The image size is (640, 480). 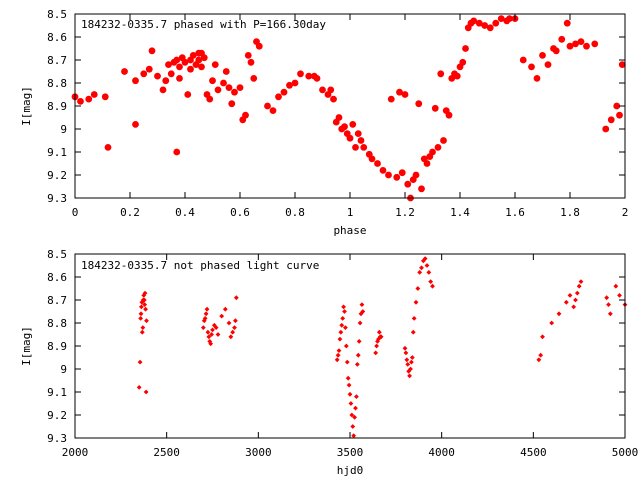 What do you see at coordinates (57, 277) in the screenshot?
I see `y-tick-label: 8.6` at bounding box center [57, 277].